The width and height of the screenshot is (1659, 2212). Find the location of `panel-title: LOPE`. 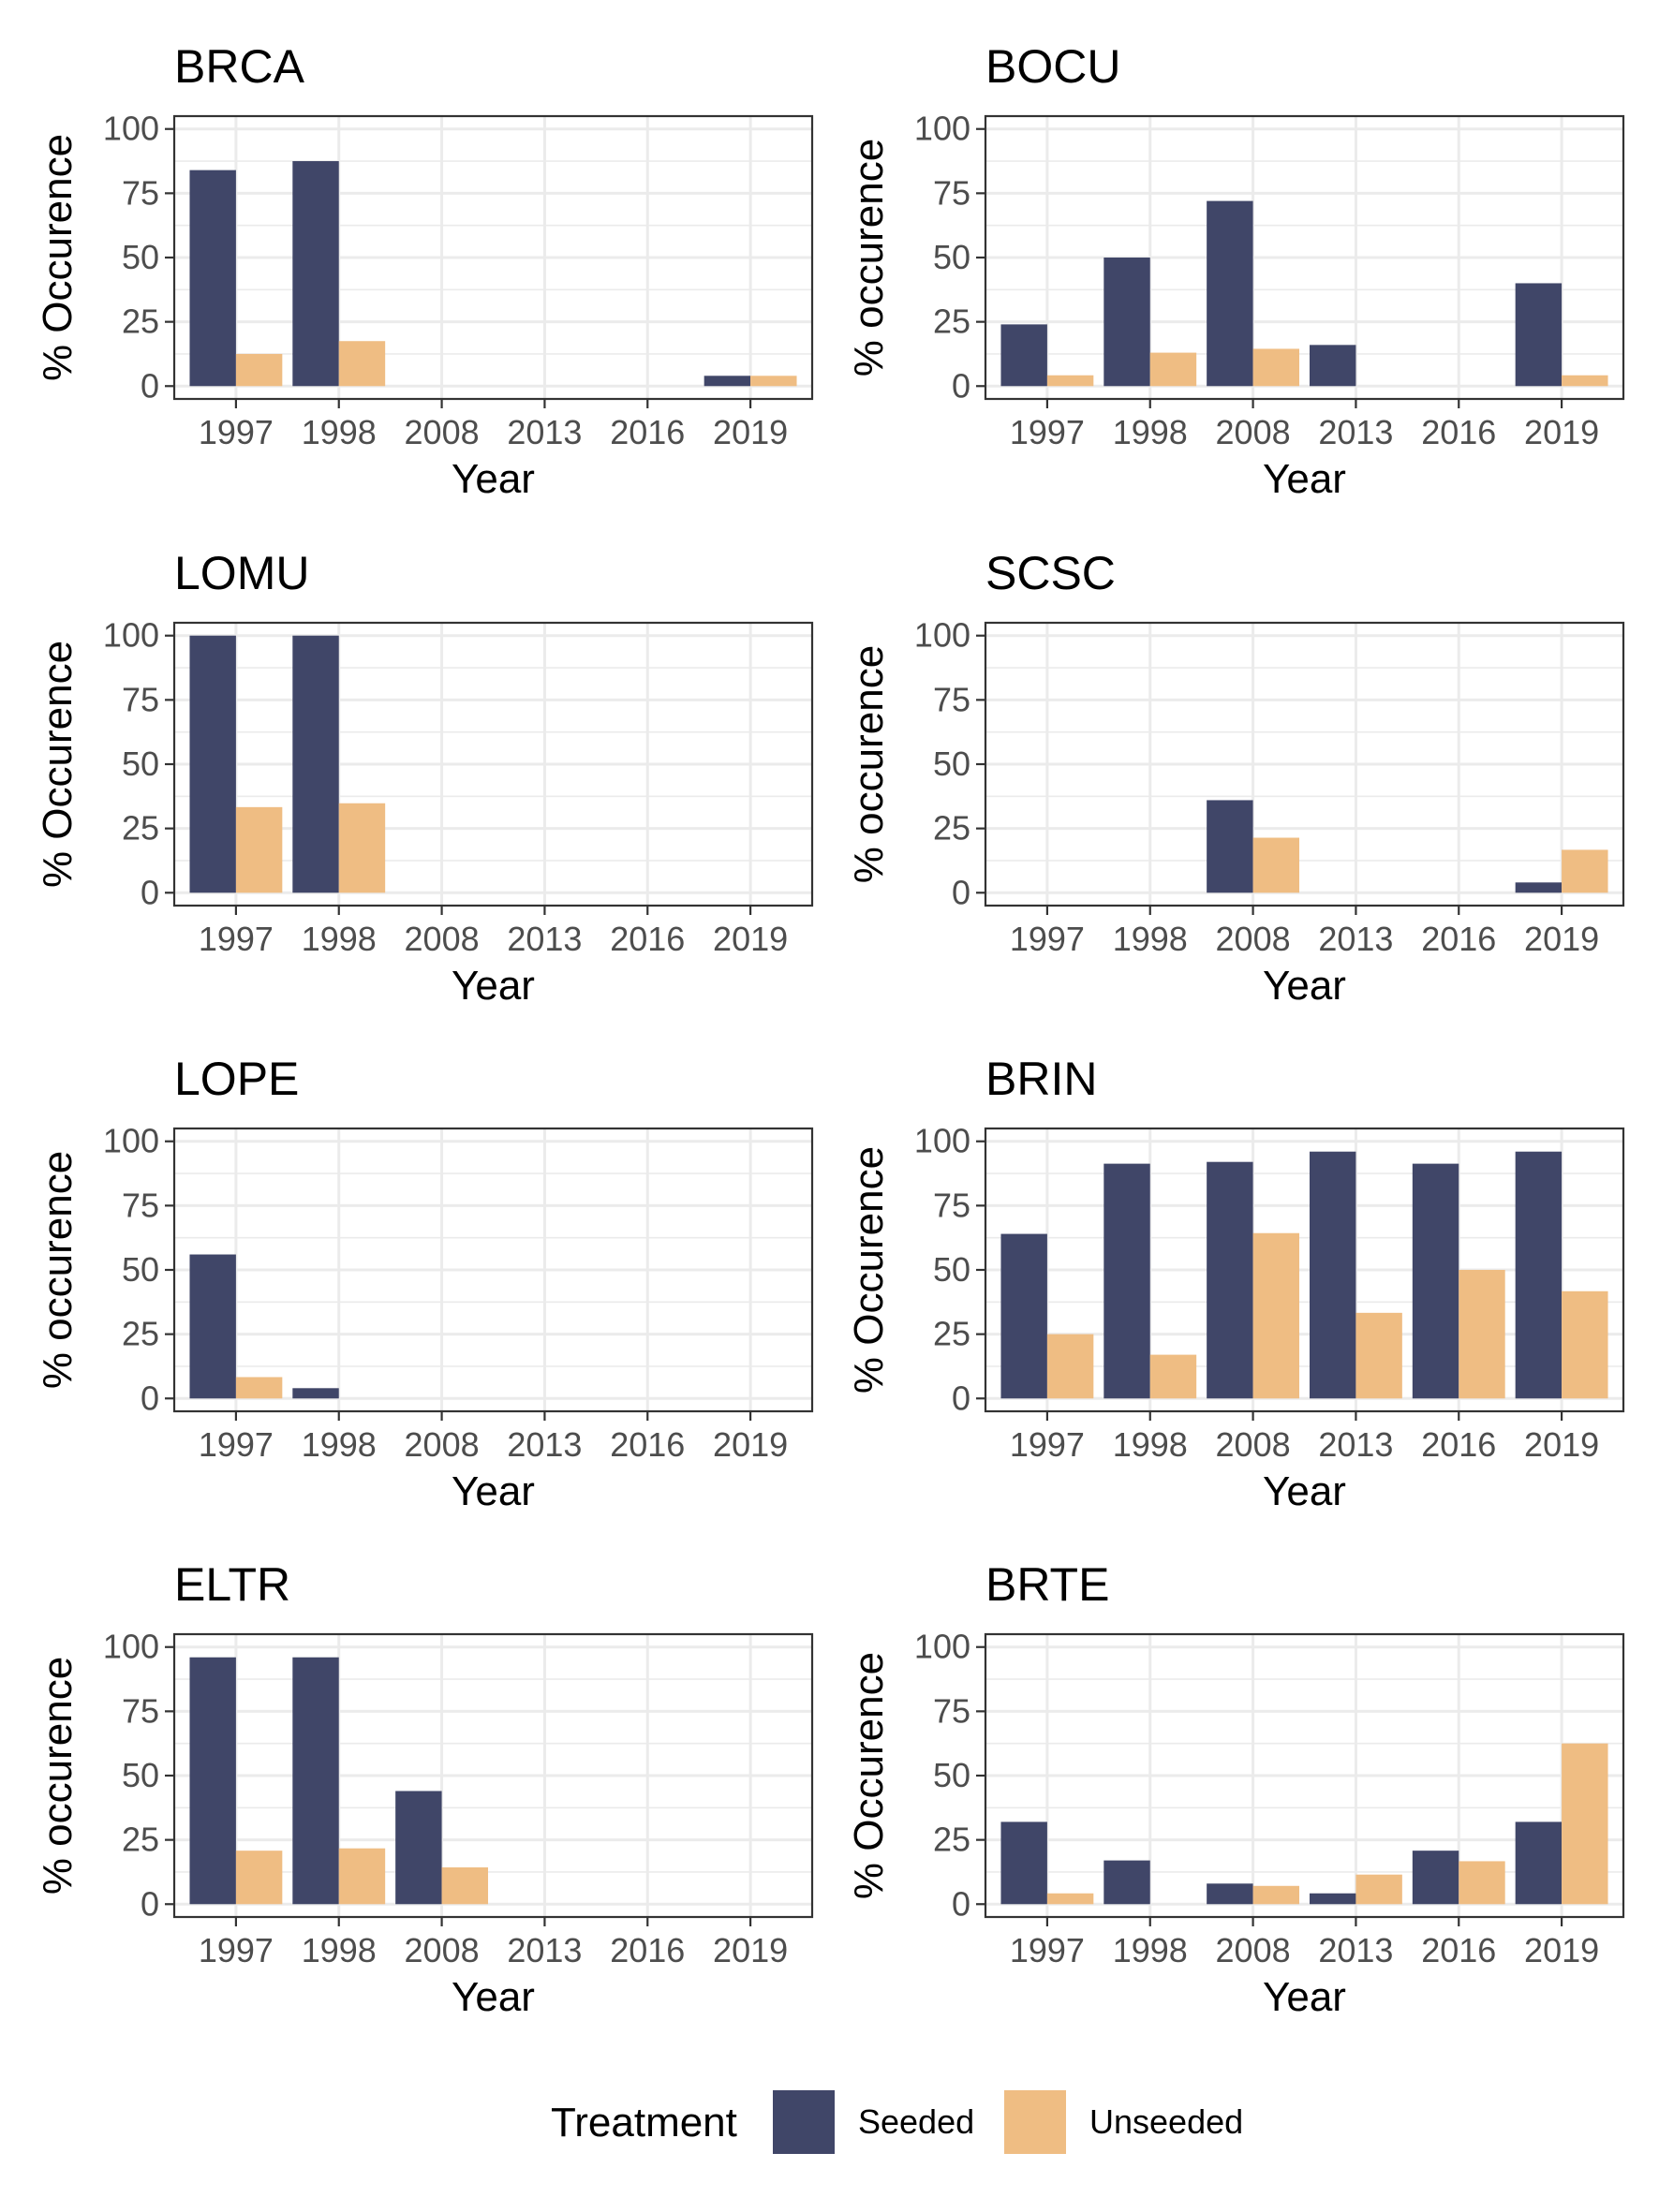

panel-title: LOPE is located at coordinates (237, 1079).